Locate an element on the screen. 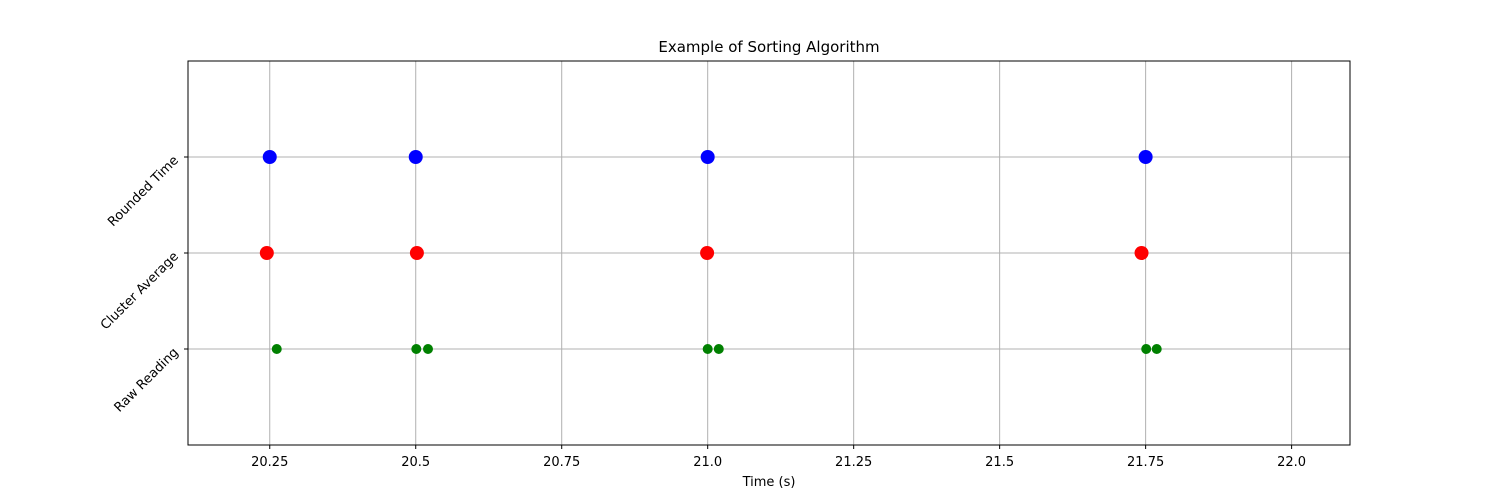  x-tick-label: 22.0 is located at coordinates (1291, 462).